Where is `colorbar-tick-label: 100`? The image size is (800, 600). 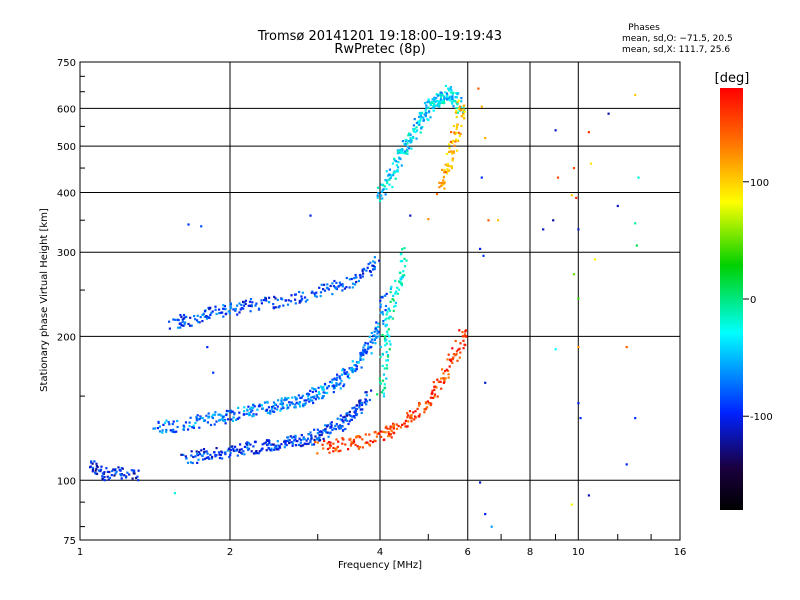 colorbar-tick-label: 100 is located at coordinates (759, 183).